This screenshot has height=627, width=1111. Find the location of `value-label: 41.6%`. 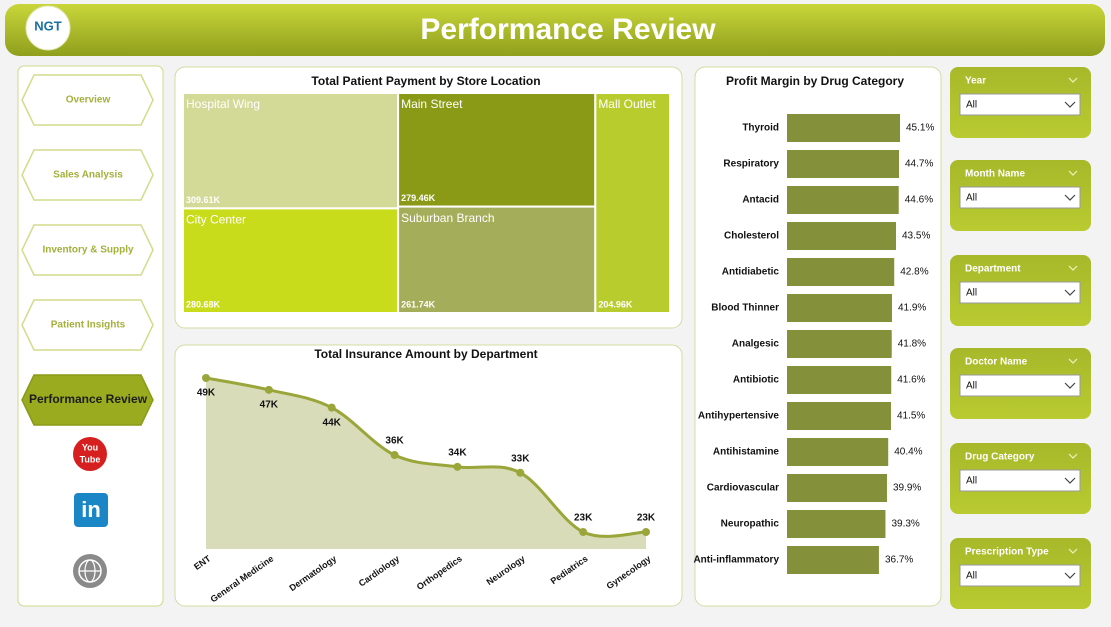

value-label: 41.6% is located at coordinates (911, 380).